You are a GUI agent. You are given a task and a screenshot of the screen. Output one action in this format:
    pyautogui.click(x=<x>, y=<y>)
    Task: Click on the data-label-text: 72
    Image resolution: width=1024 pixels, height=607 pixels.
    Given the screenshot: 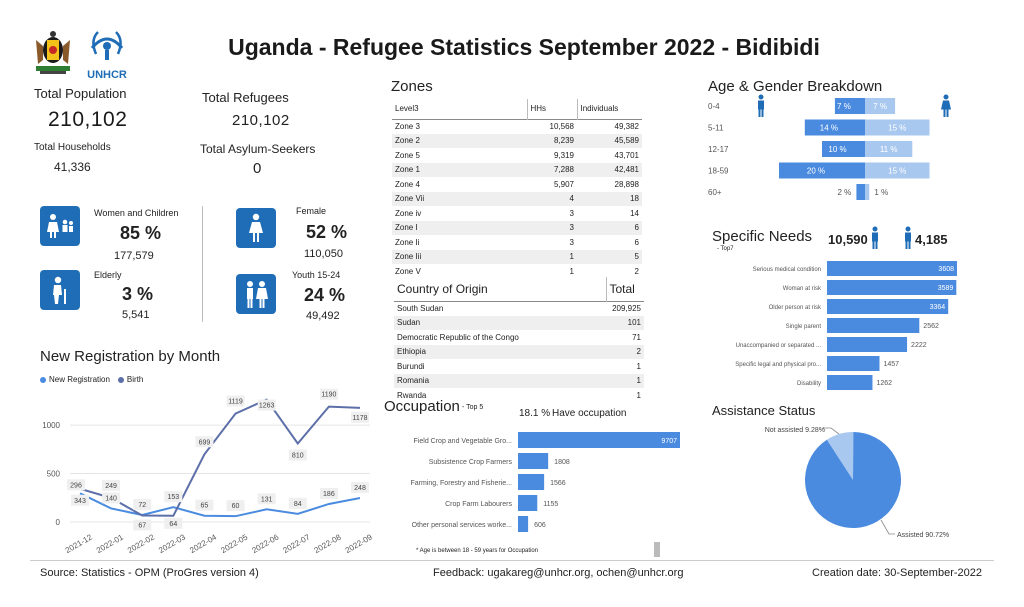 What is the action you would take?
    pyautogui.click(x=142, y=505)
    